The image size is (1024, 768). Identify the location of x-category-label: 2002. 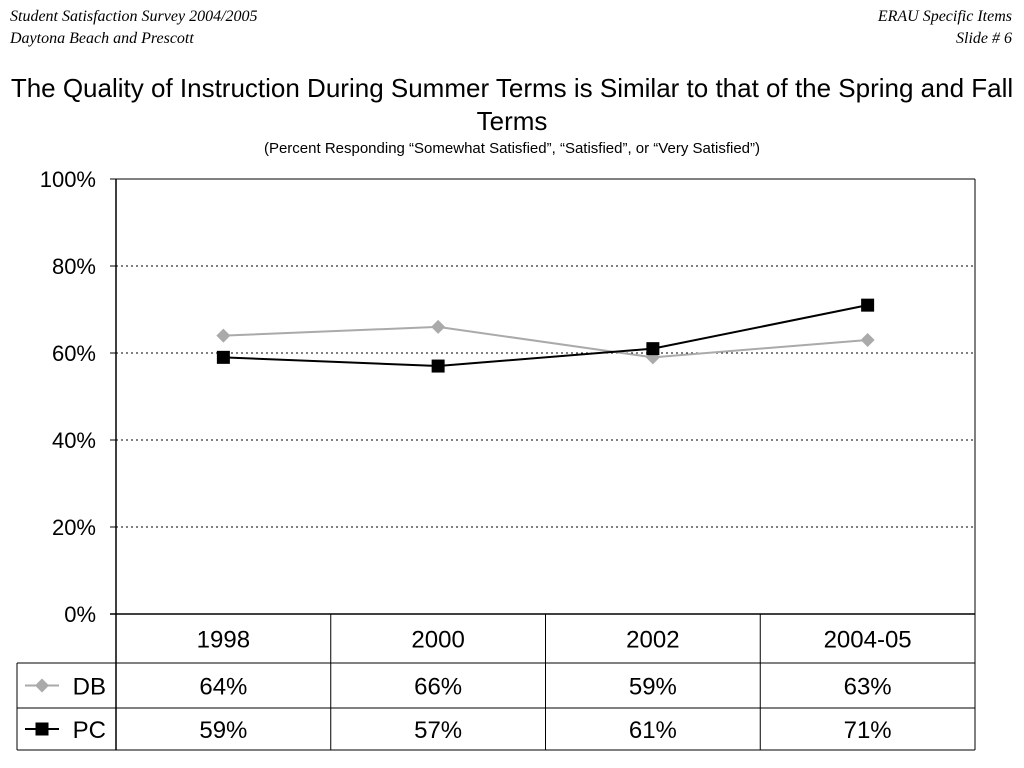
(652, 640).